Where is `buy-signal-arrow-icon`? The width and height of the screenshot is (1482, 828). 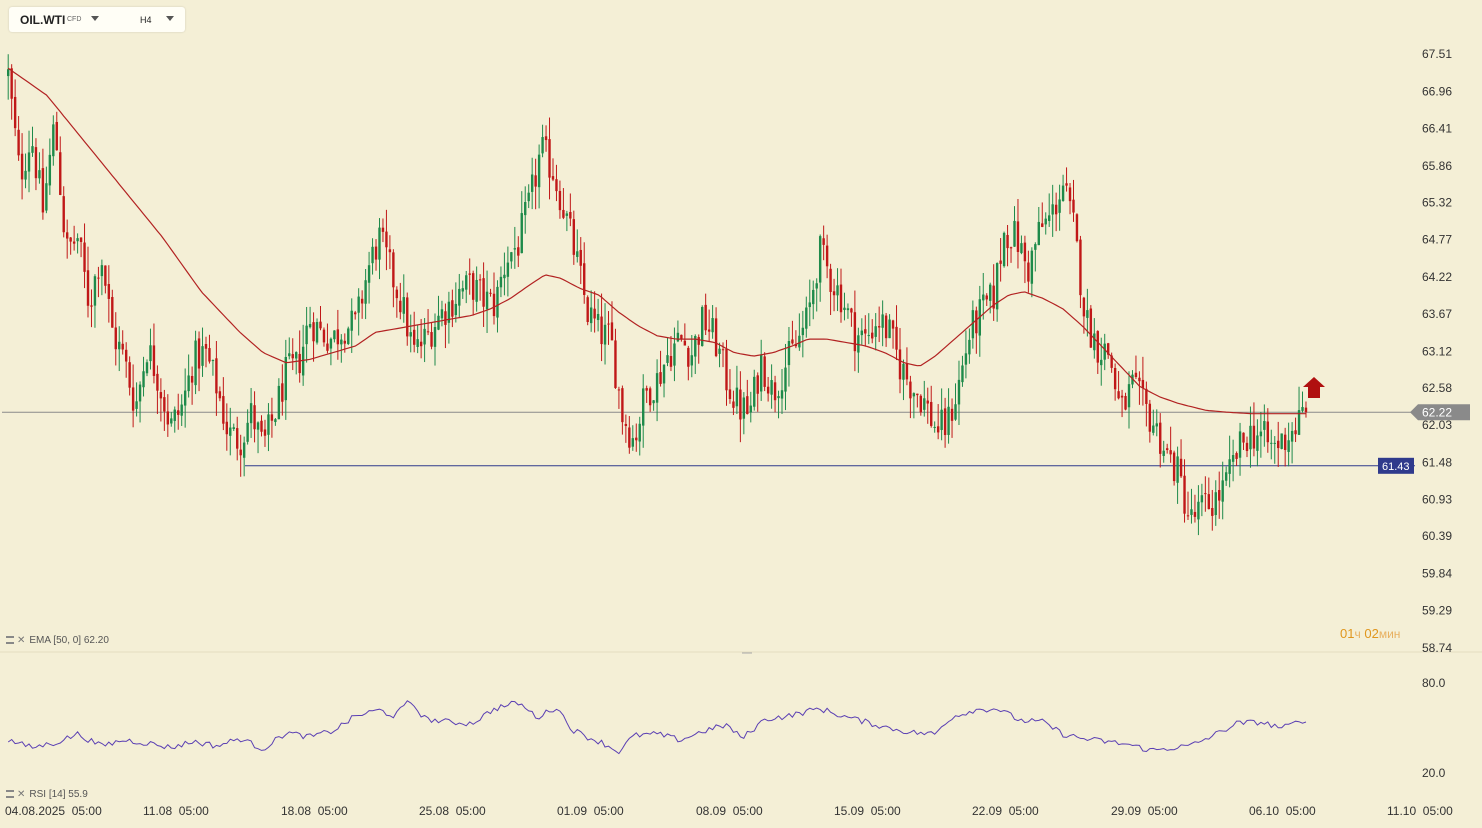
buy-signal-arrow-icon is located at coordinates (1314, 387).